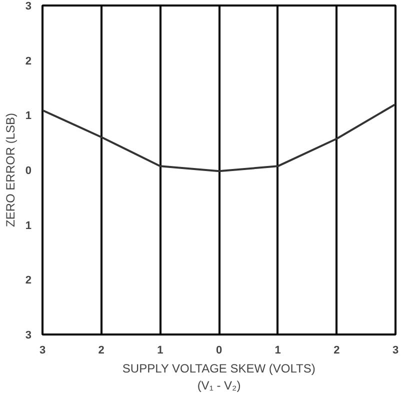 The width and height of the screenshot is (408, 401). What do you see at coordinates (219, 137) in the screenshot?
I see `line-series` at bounding box center [219, 137].